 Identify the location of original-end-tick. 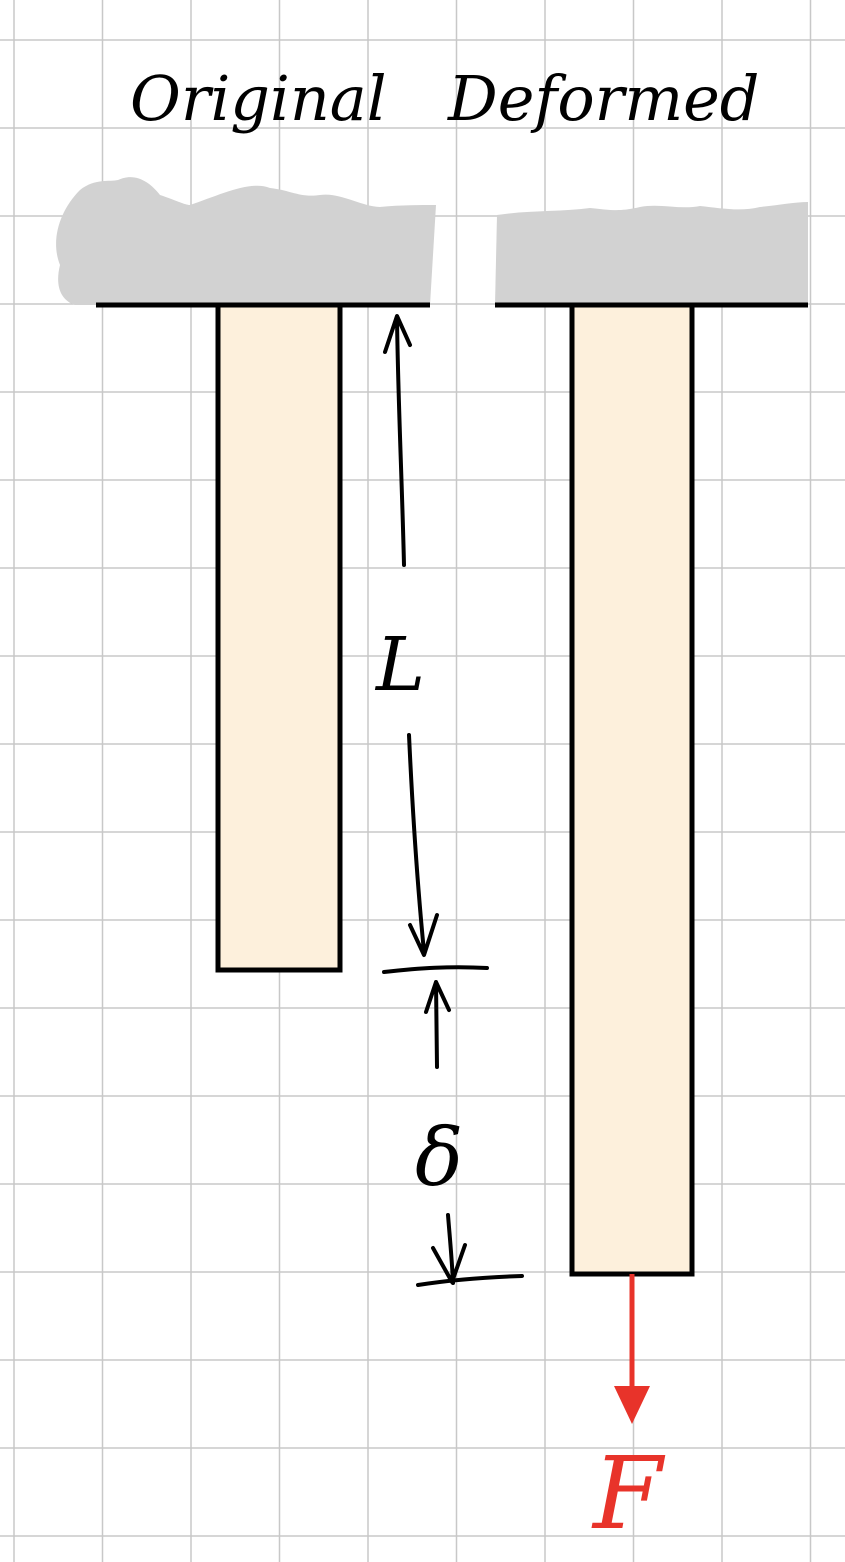
(435, 969).